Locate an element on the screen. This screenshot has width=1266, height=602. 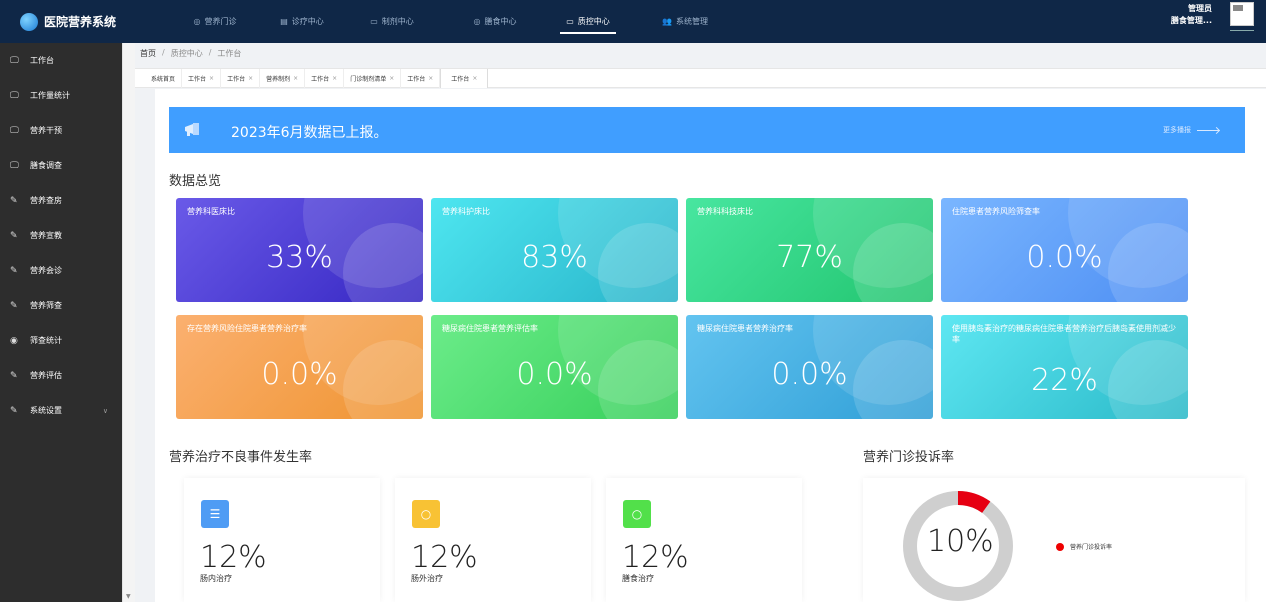
metric-card: 糖尿病住院患者营养评估率 0.0% is located at coordinates (554, 367).